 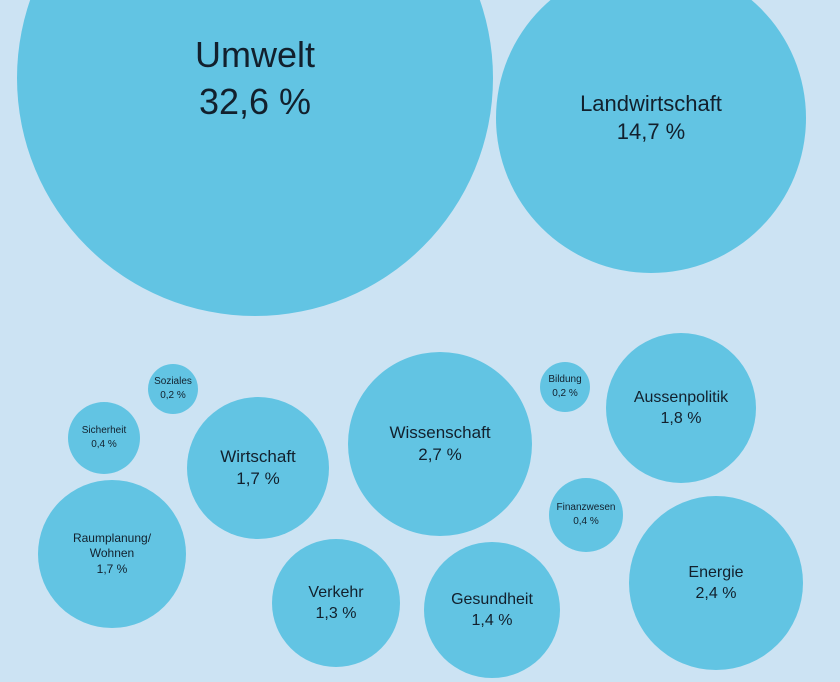 I want to click on bubble-label: Aussenpolitik, so click(x=681, y=397).